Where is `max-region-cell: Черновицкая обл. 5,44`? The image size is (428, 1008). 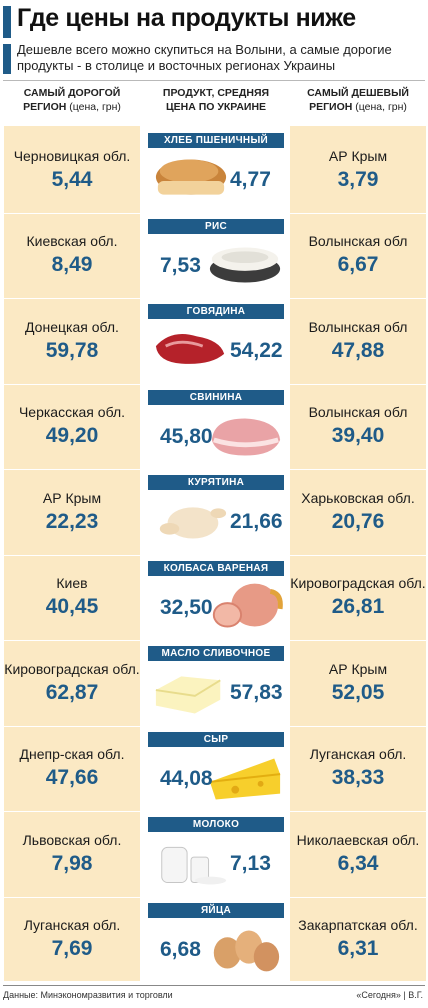
max-region-cell: Черновицкая обл. 5,44 is located at coordinates (72, 170).